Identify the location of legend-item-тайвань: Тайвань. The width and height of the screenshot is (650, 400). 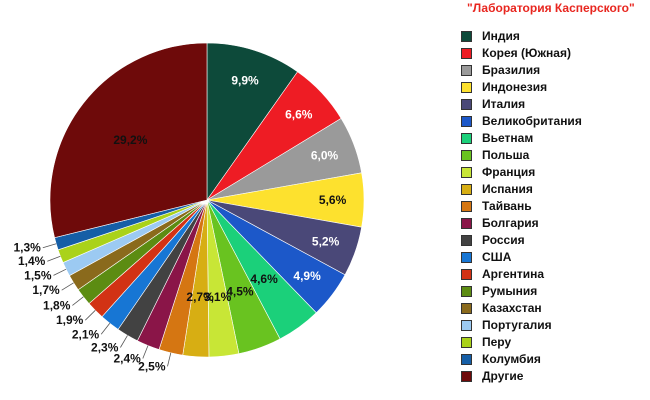
(552, 206).